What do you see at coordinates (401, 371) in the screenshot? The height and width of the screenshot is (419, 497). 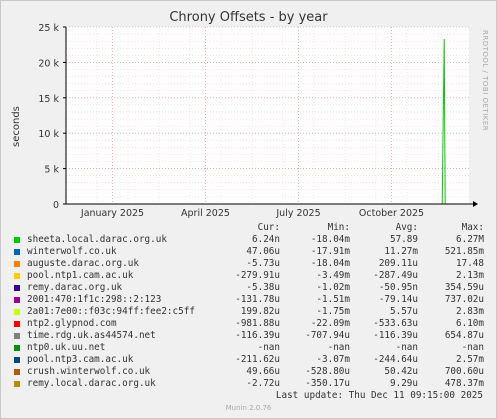 I see `legend-avg: 50.42u` at bounding box center [401, 371].